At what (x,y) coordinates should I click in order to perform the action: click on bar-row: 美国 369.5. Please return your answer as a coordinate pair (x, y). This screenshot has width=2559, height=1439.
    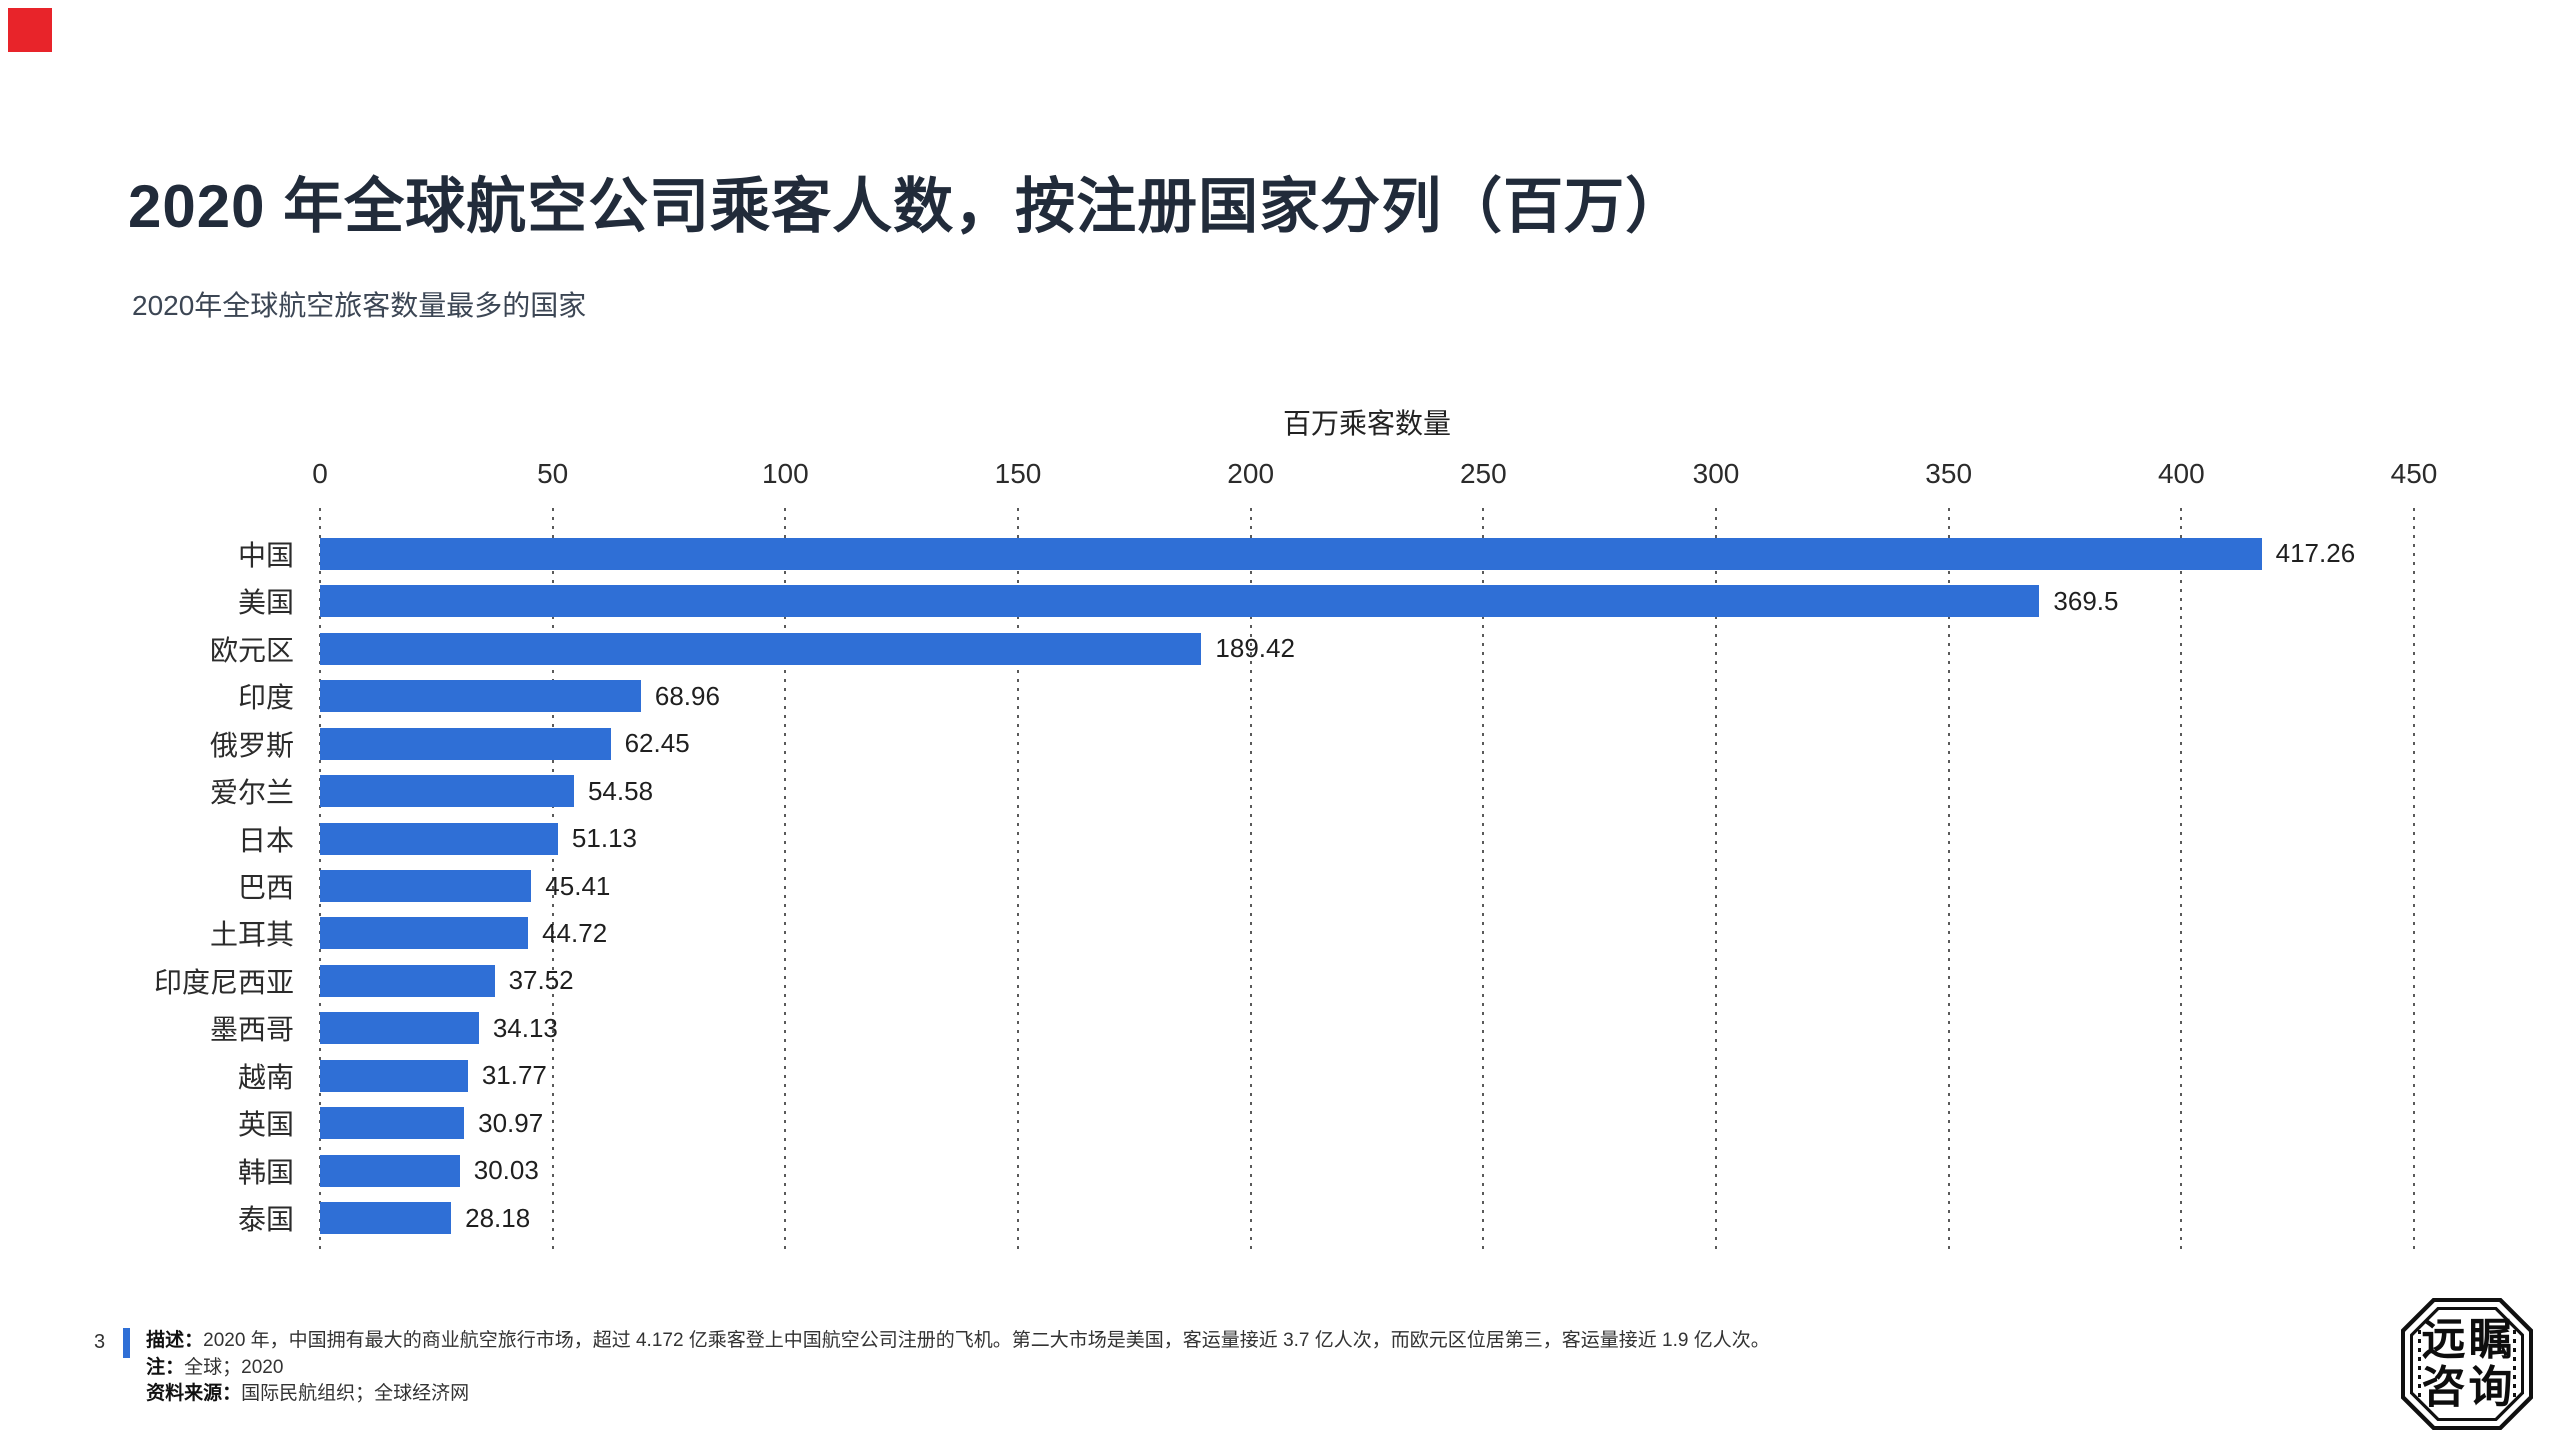
    Looking at the image, I should click on (1326, 600).